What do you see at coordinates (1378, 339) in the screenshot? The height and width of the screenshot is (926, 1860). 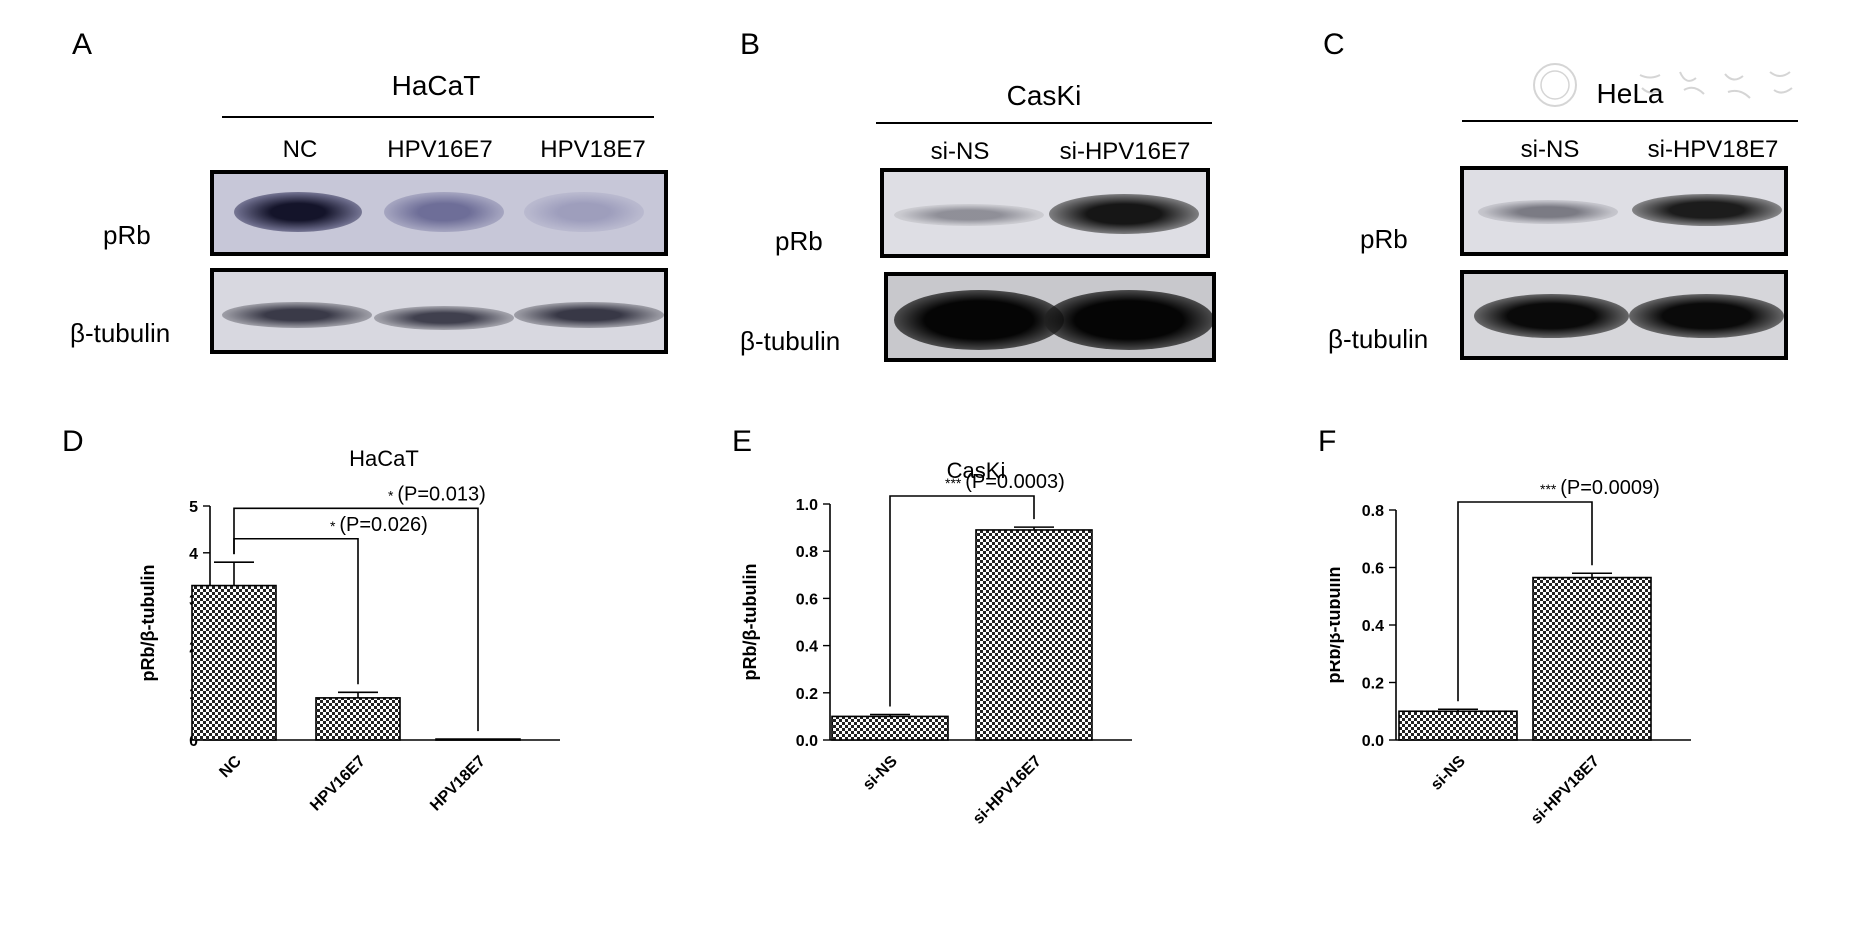 I see `row-label-tubulin-hela: β-tubulin` at bounding box center [1378, 339].